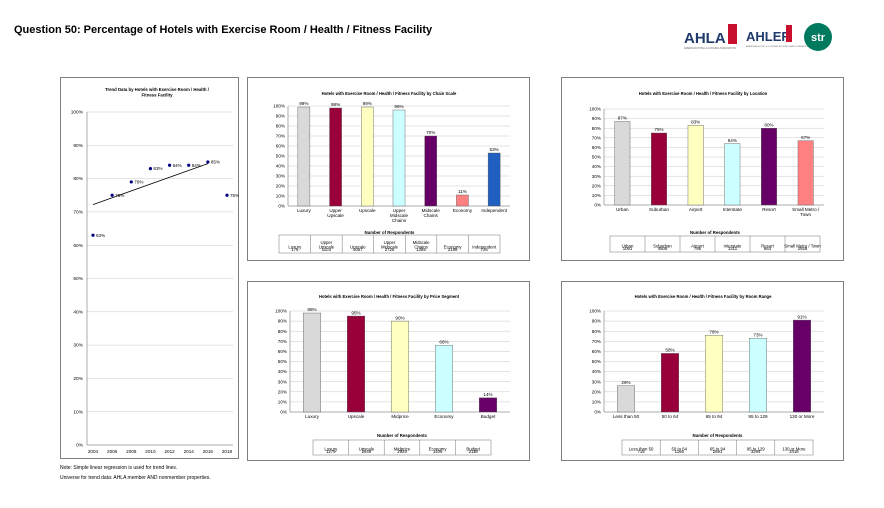 The height and width of the screenshot is (508, 884). I want to click on x-tick-label: 2012, so click(169, 451).